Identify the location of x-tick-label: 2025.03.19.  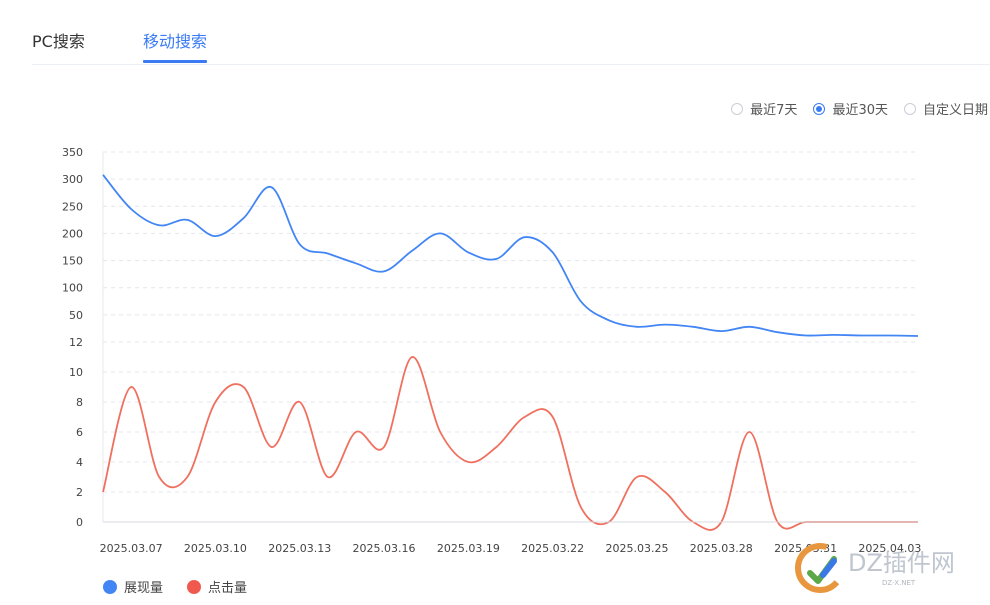
(468, 548).